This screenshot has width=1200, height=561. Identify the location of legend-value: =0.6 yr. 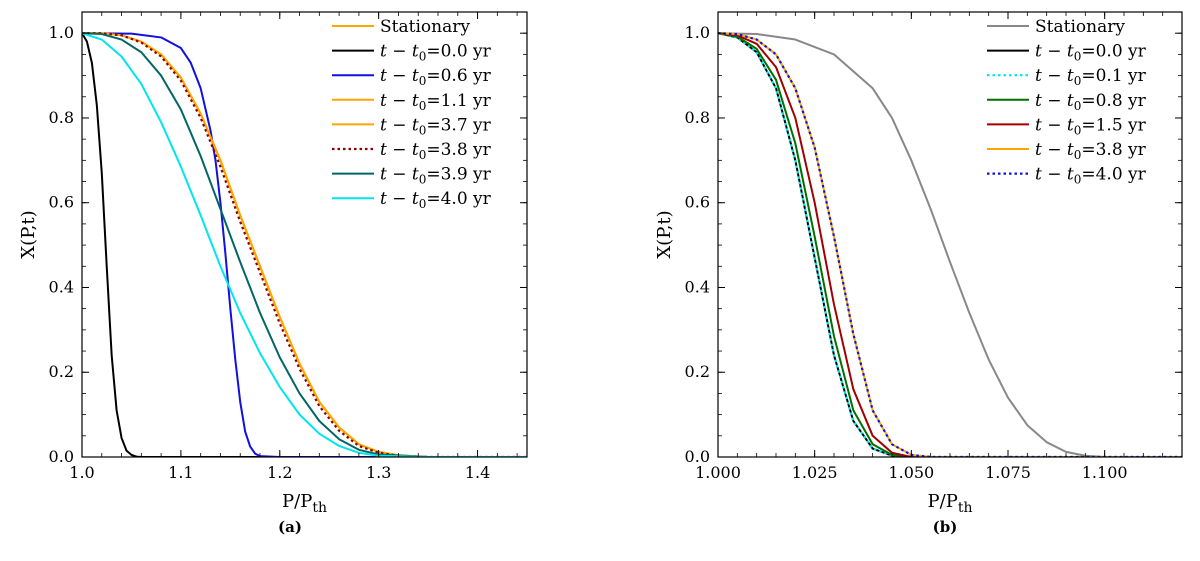
(458, 76).